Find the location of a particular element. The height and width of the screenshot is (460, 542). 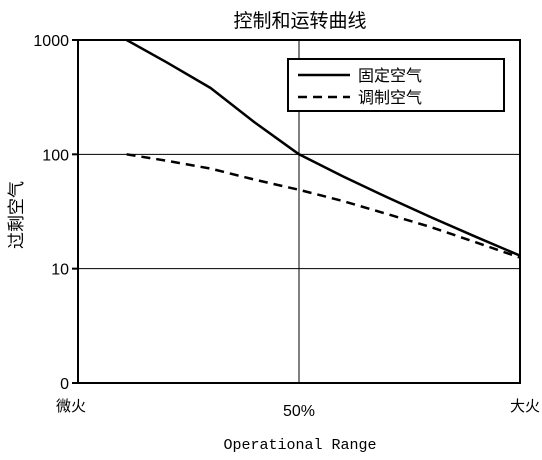

y-tick-label: 0 is located at coordinates (64, 384).